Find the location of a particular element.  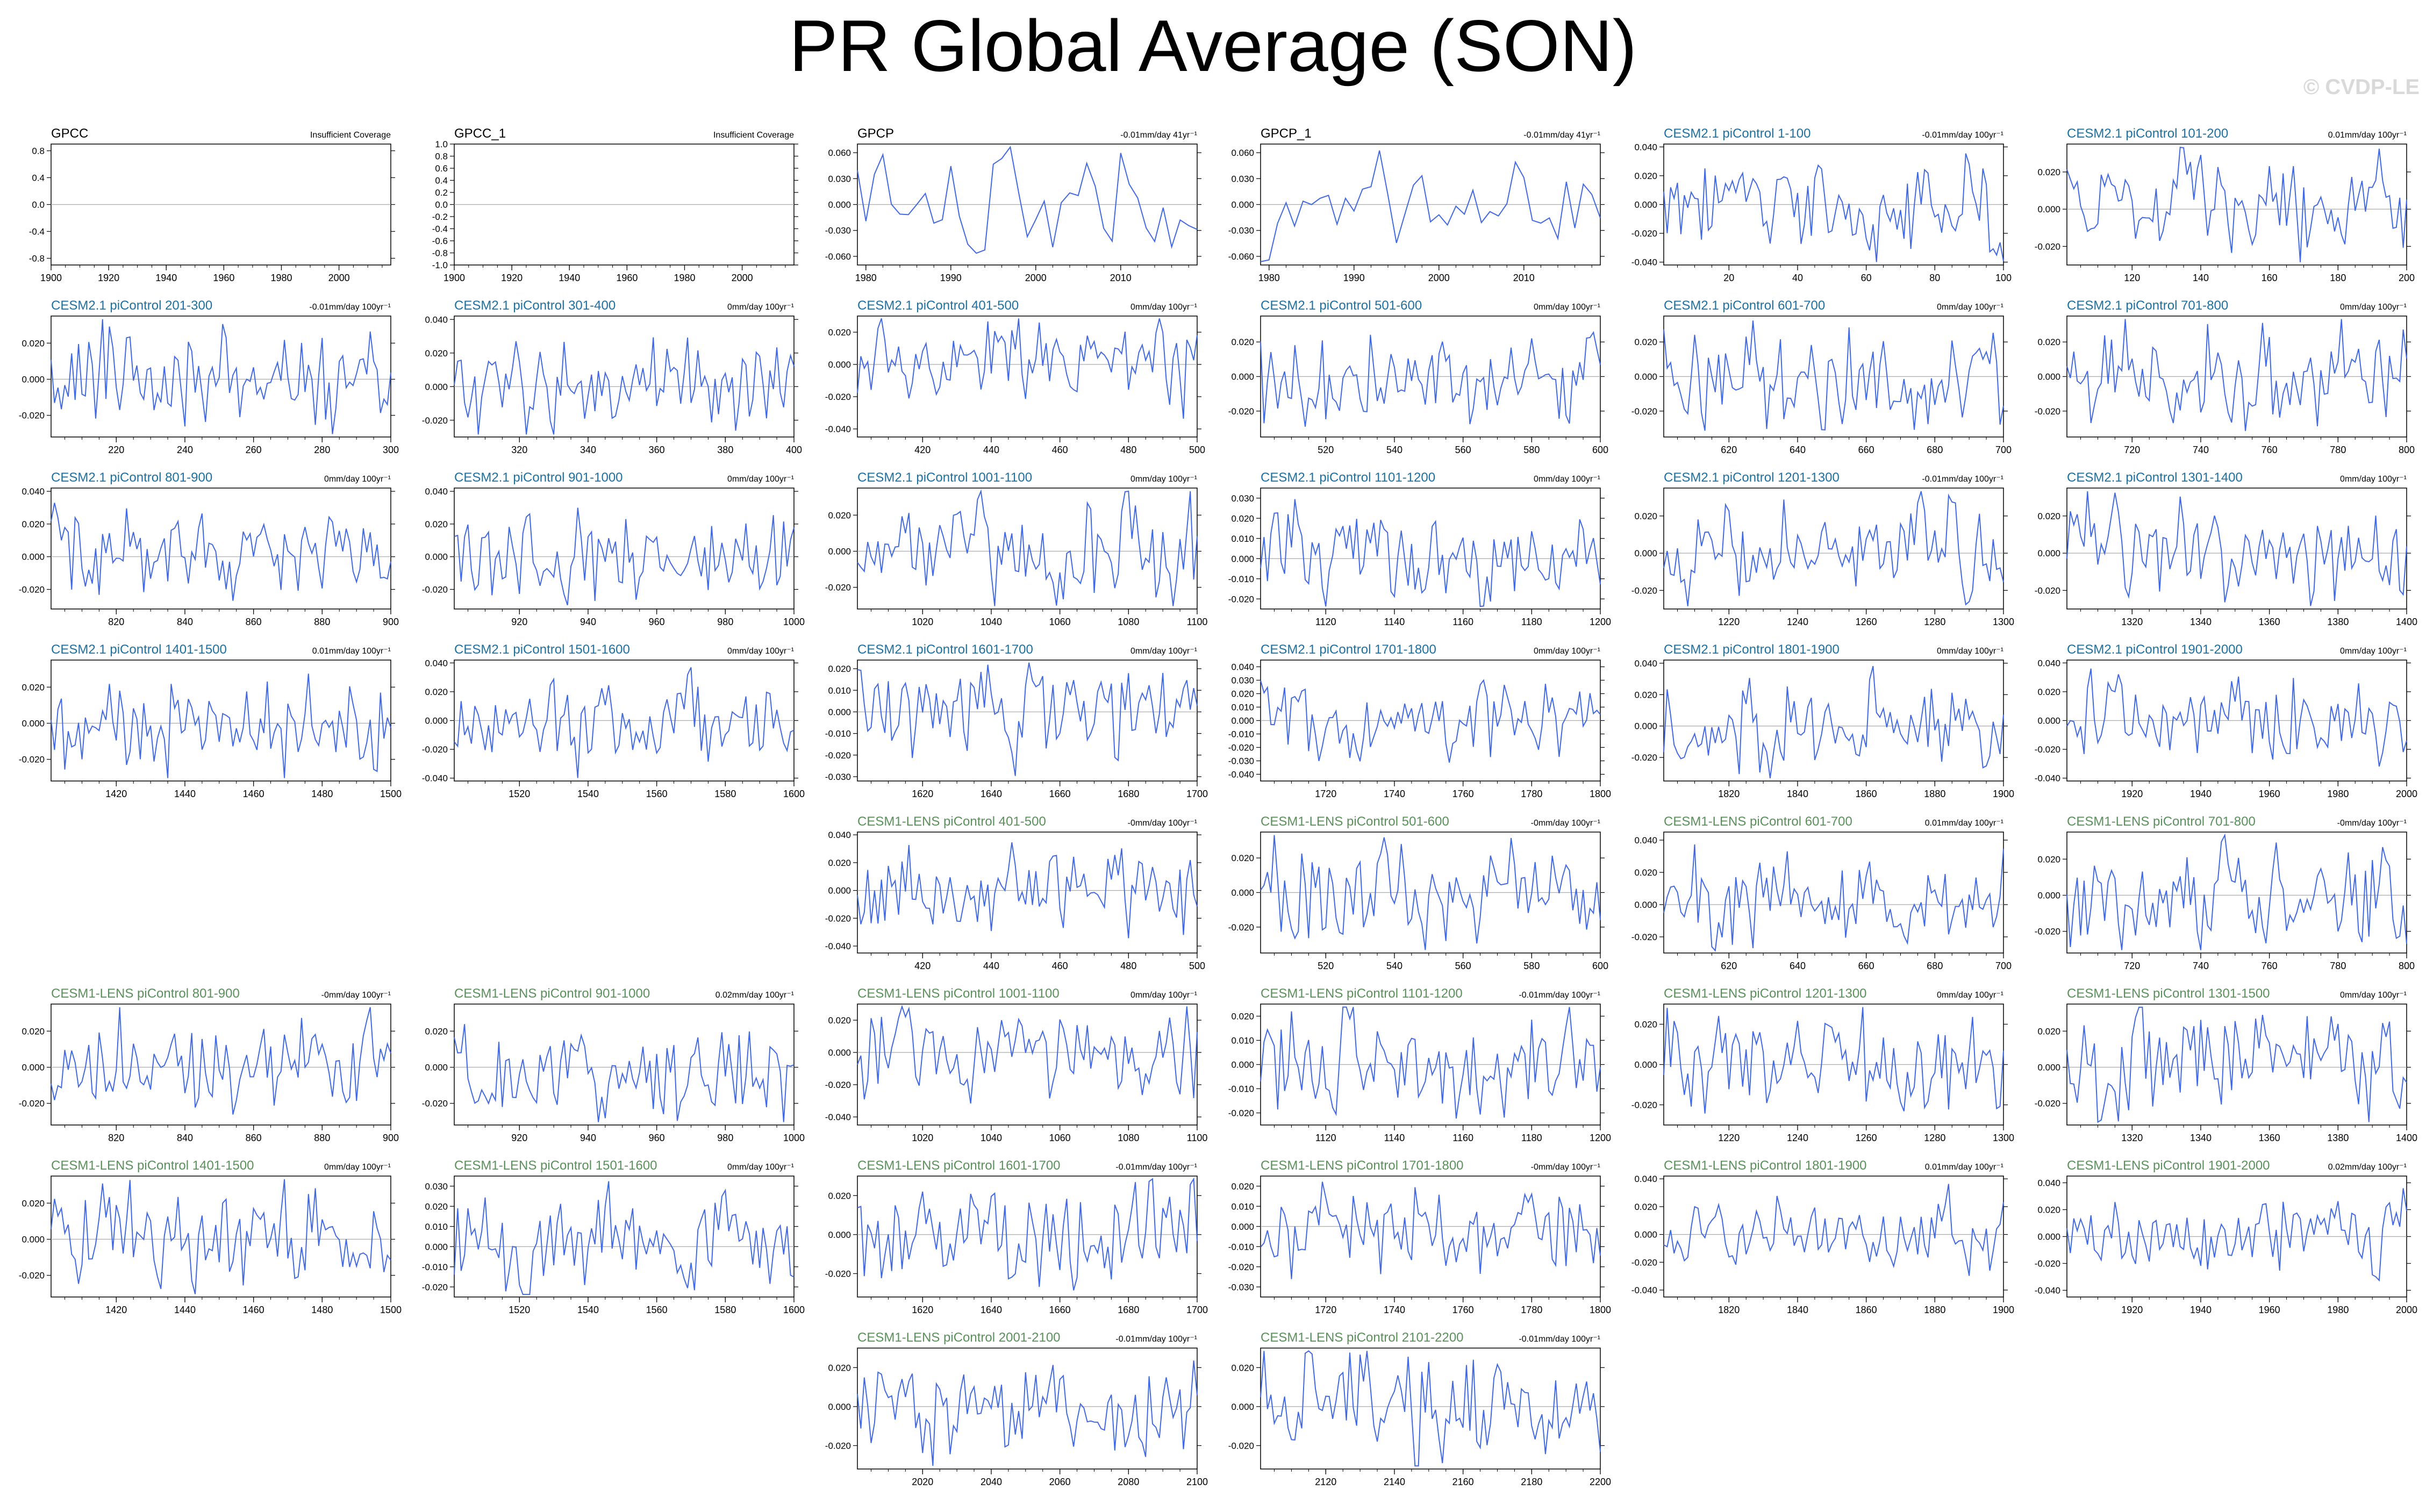

x-tick-label: 120 is located at coordinates (2132, 278).